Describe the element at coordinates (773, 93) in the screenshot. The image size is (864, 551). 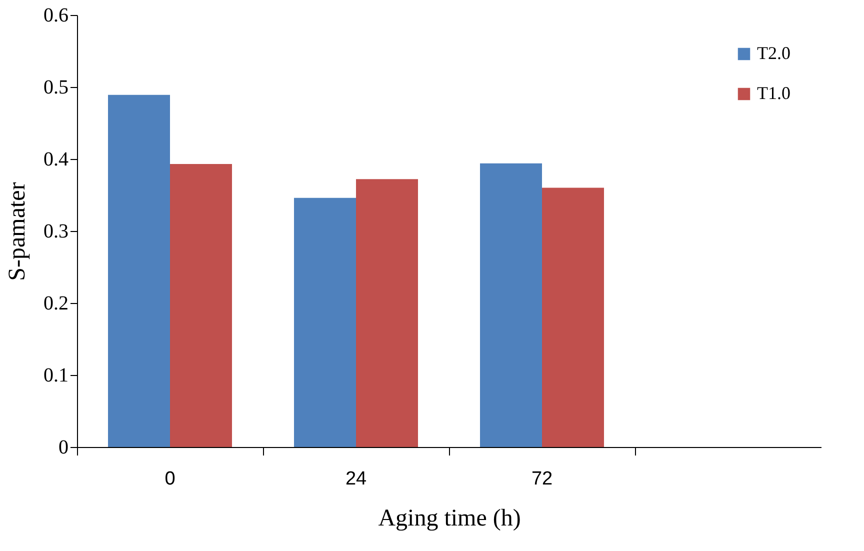
I see `legend-label: T1.0` at that location.